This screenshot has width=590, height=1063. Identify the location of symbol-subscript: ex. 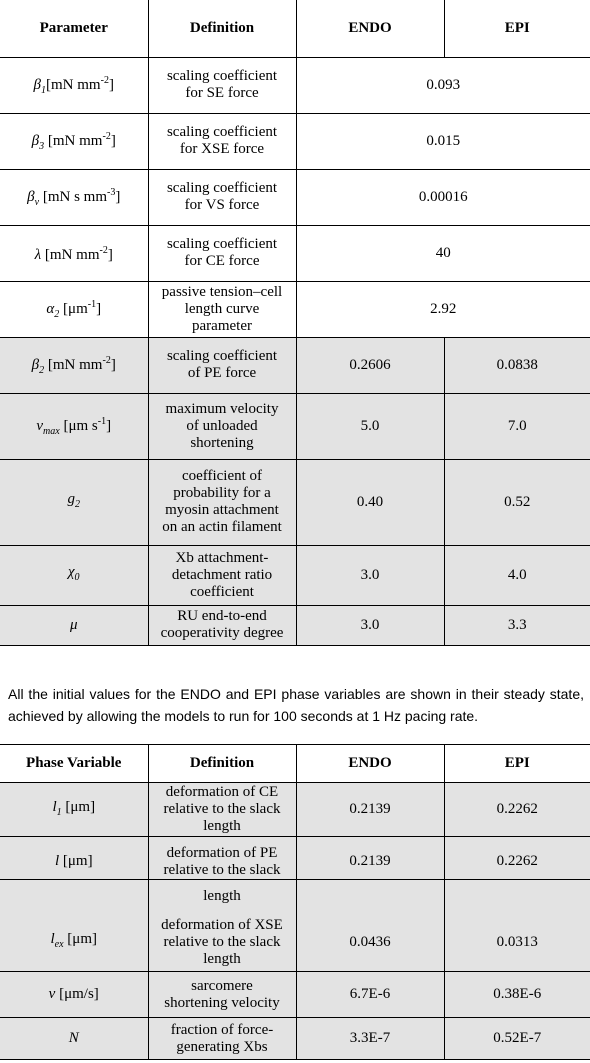
(59, 945).